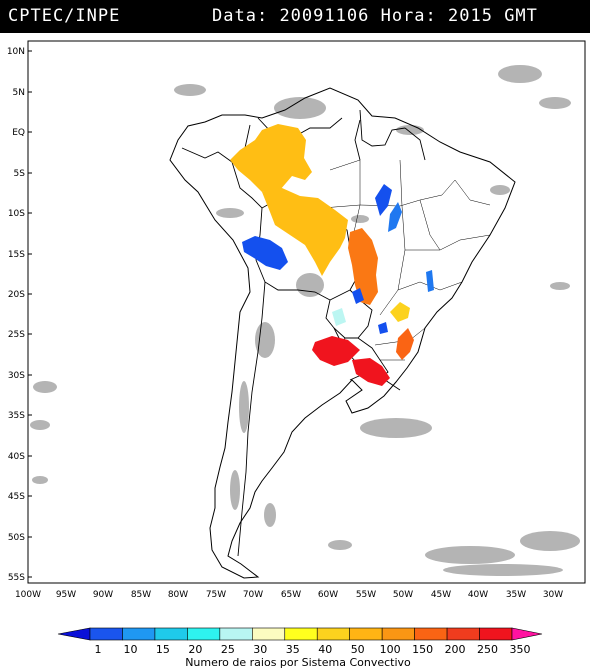 The image size is (600, 670). I want to click on lon-label: 40W, so click(478, 595).